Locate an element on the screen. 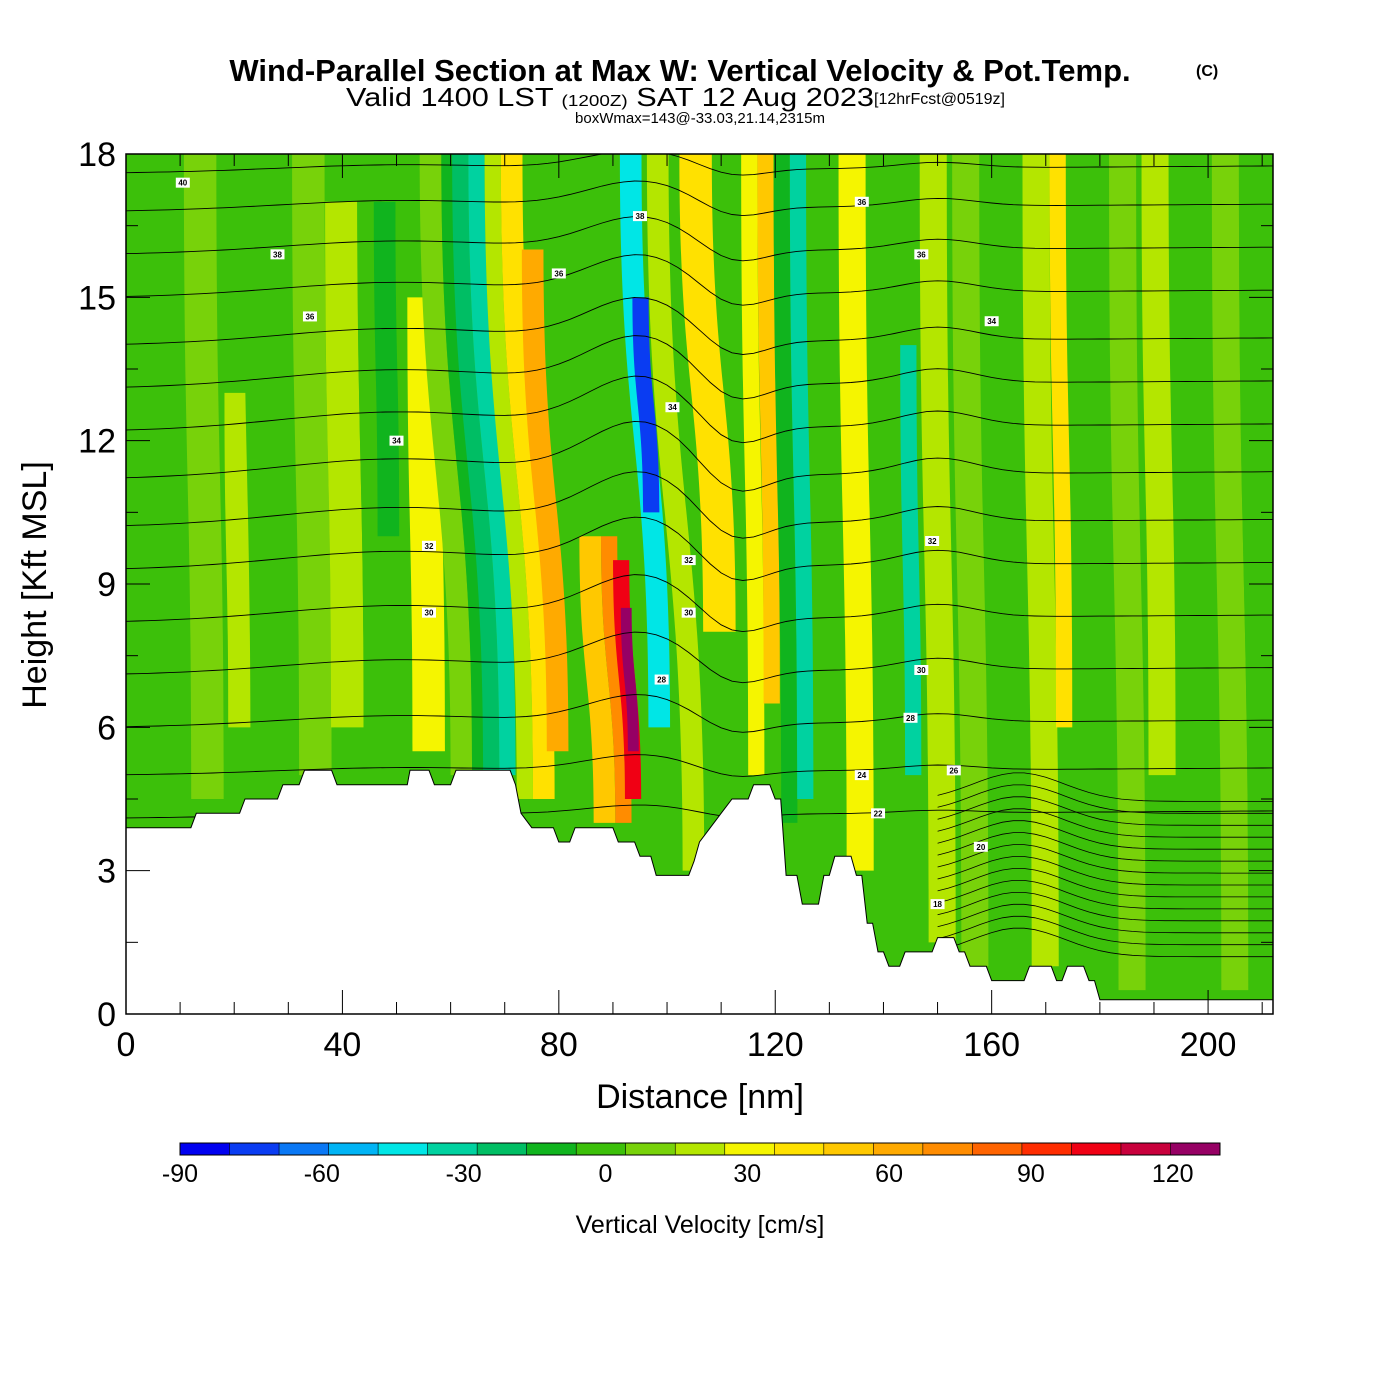 Image resolution: width=1400 pixels, height=1400 pixels. contour-label: 26 is located at coordinates (953, 770).